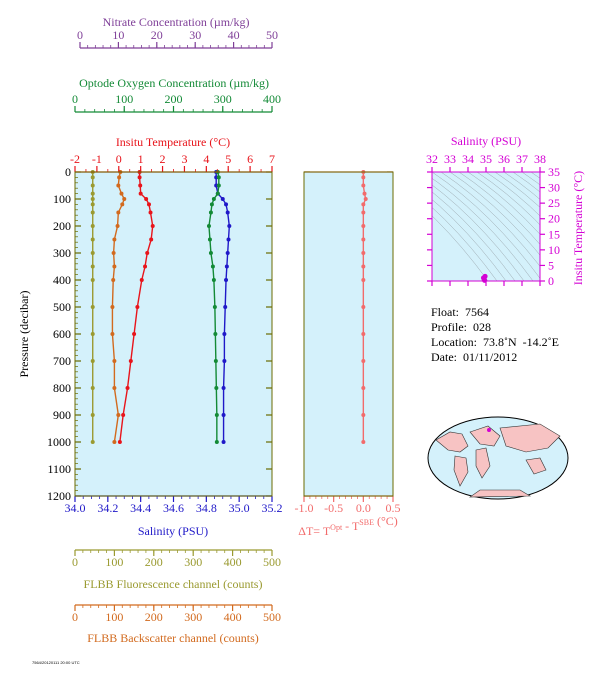  Describe the element at coordinates (62, 388) in the screenshot. I see `pressure-tick-label: 800` at that location.